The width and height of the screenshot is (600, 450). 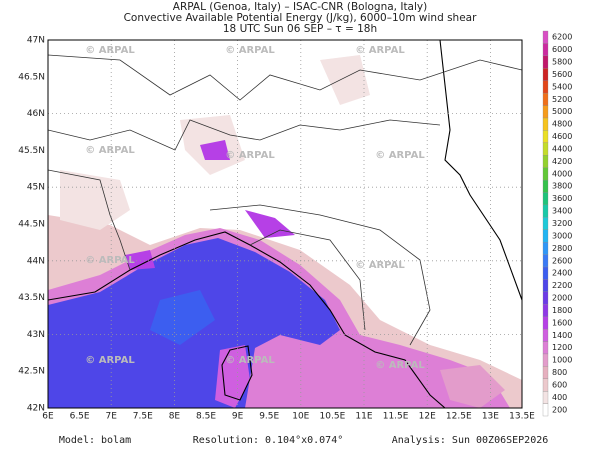 What do you see at coordinates (562, 124) in the screenshot?
I see `colorbar-label: 4800` at bounding box center [562, 124].